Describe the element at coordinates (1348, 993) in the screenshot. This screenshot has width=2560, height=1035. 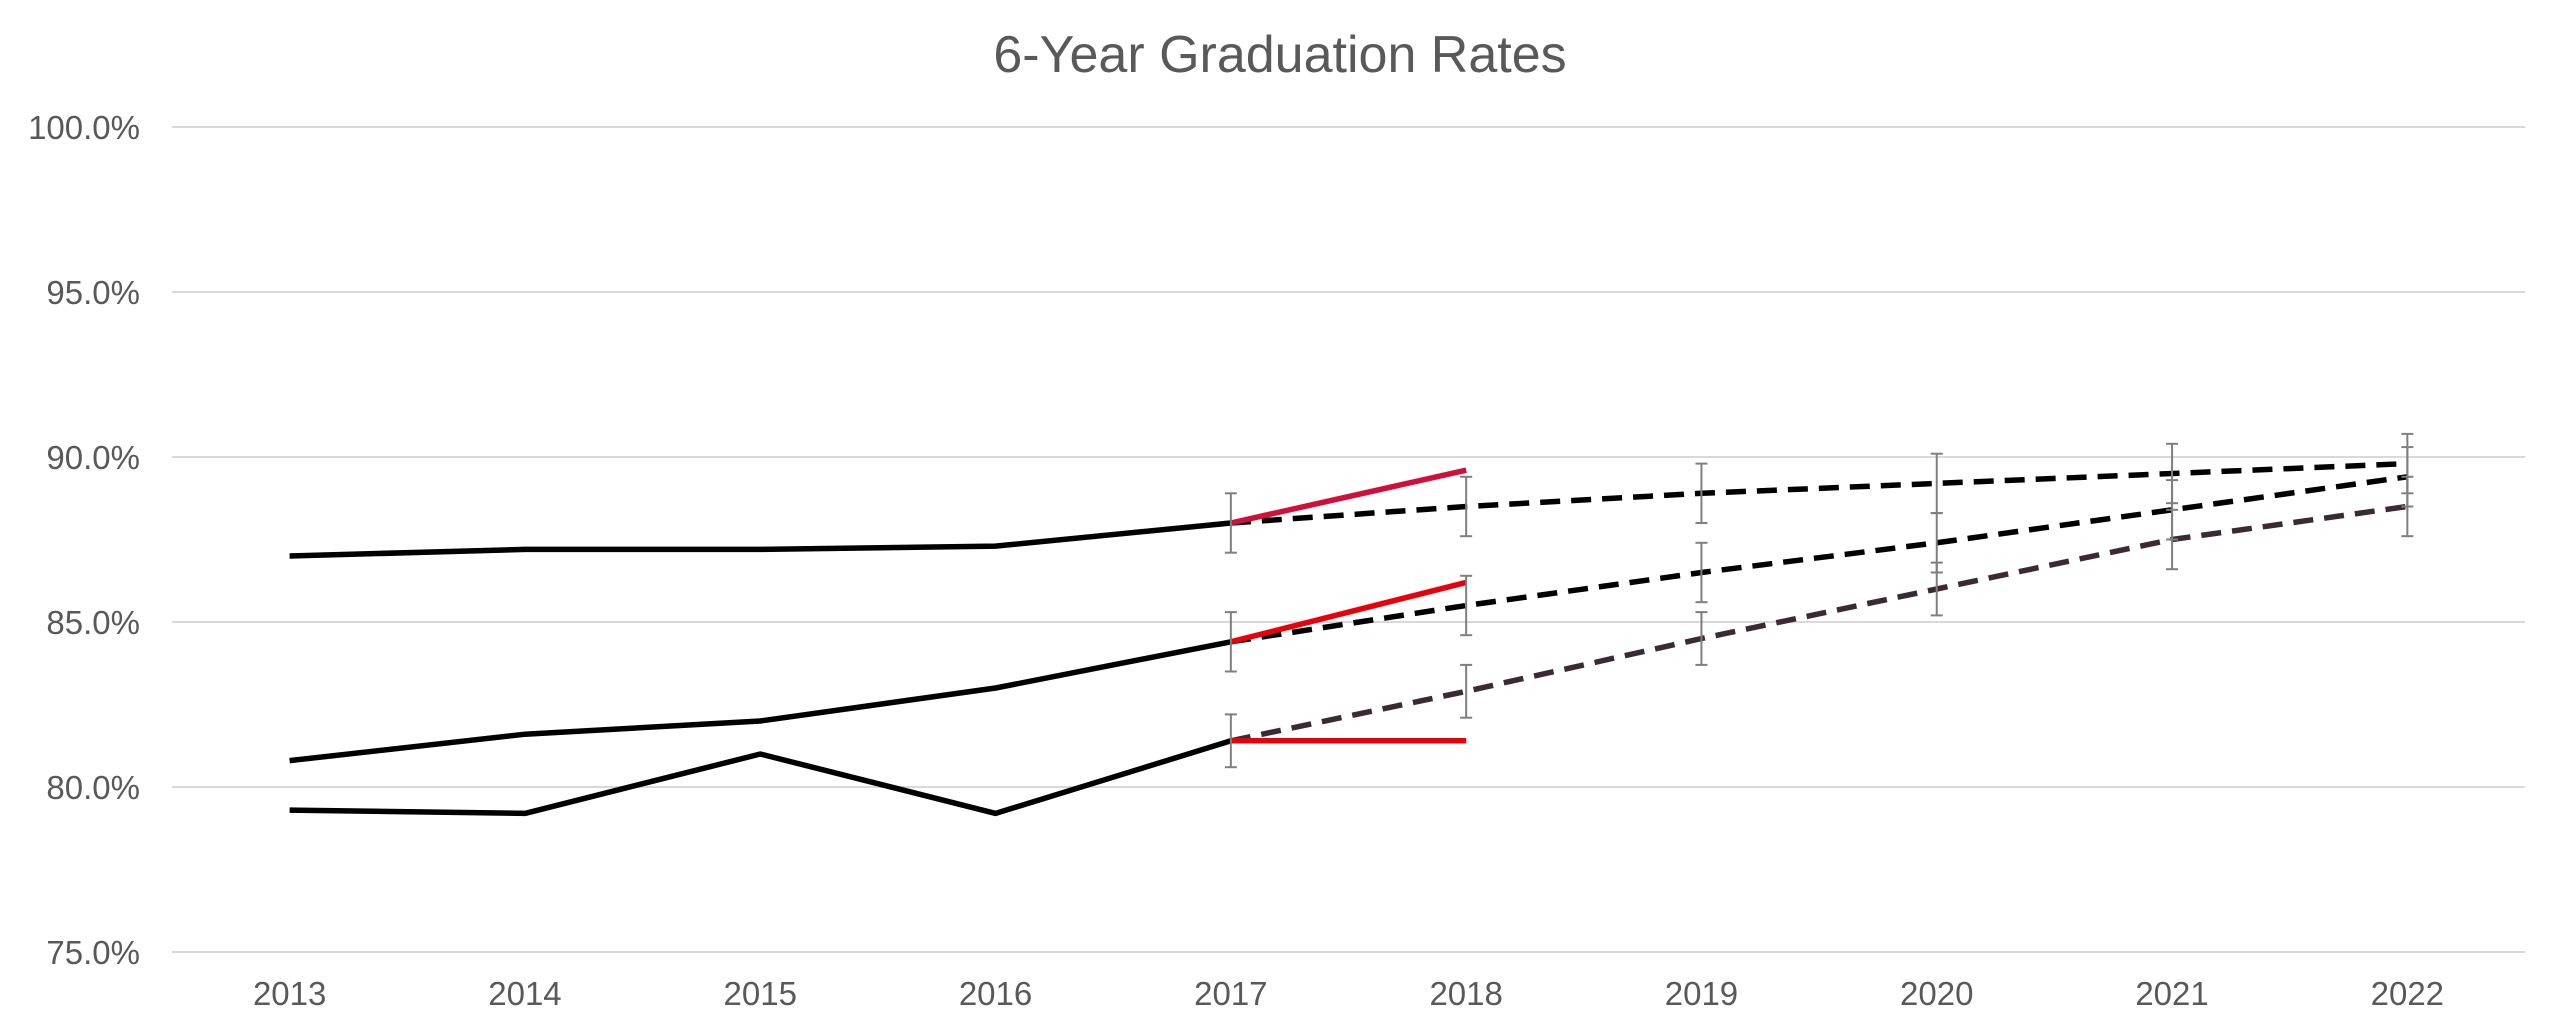
I see `x-axis: 2013 2014 2015 2016 2017 2018 2019 2020 2021 2022` at that location.